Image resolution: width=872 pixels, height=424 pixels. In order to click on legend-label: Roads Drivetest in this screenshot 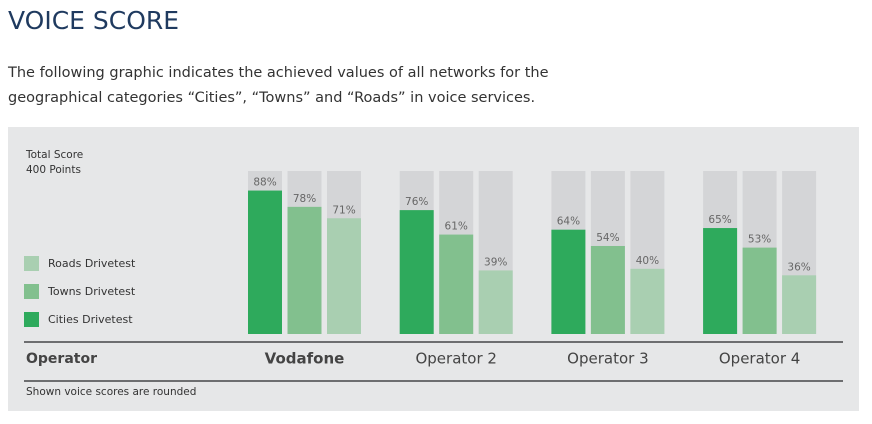, I will do `click(92, 263)`.